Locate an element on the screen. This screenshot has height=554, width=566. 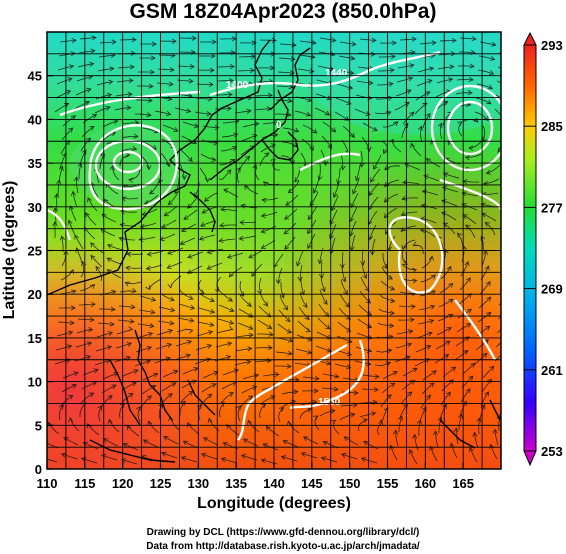
y-tick-label: 20 is located at coordinates (35, 294).